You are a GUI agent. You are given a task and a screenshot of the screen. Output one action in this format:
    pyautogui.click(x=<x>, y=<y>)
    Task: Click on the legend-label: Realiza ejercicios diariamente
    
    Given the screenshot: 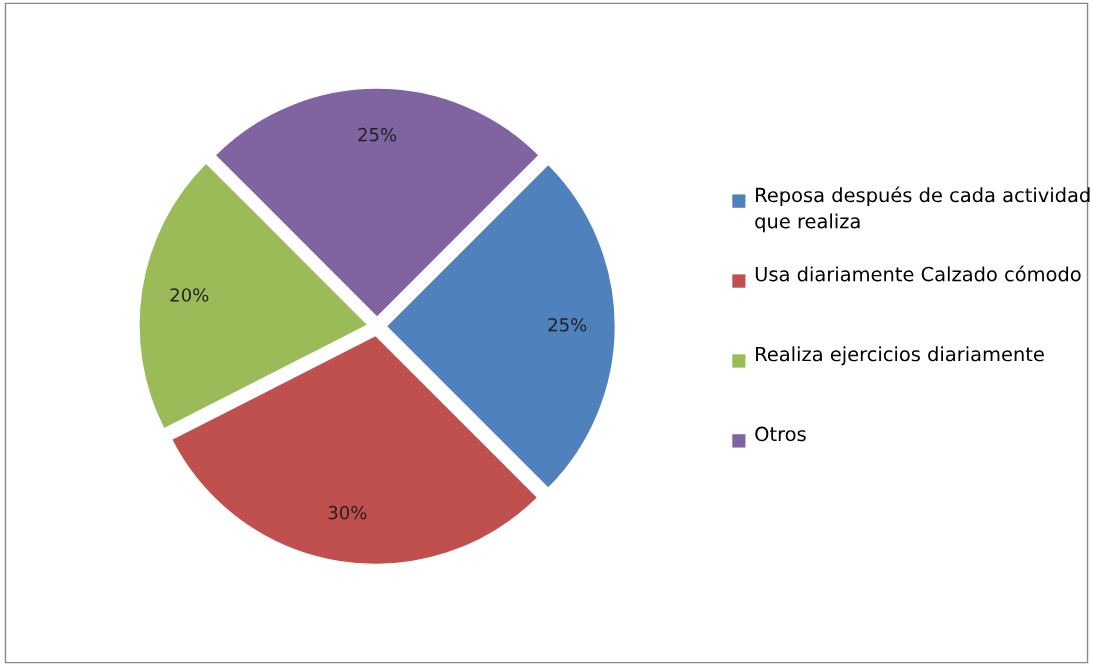 What is the action you would take?
    pyautogui.click(x=900, y=356)
    